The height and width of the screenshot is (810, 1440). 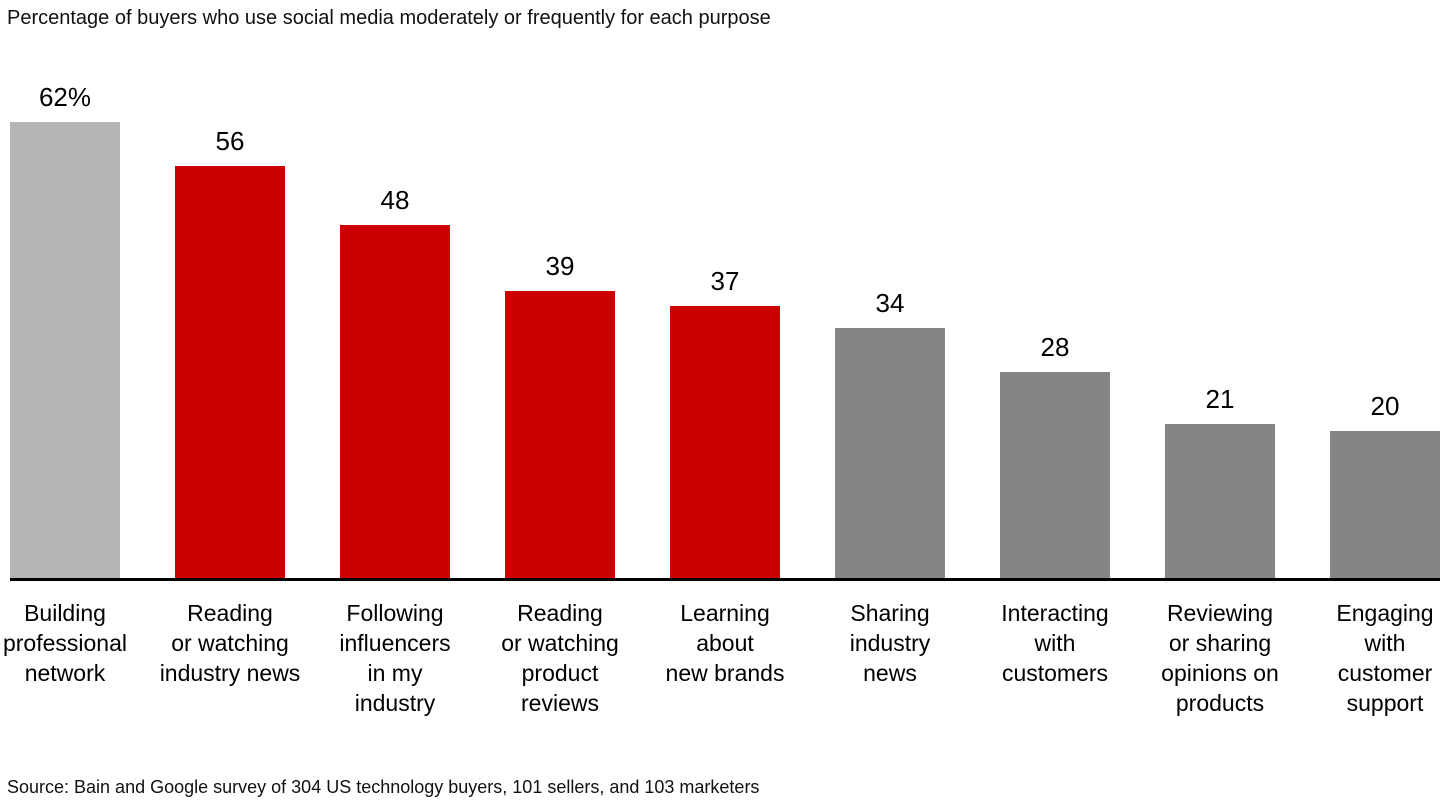 I want to click on bar-value-label: 34, so click(x=890, y=303).